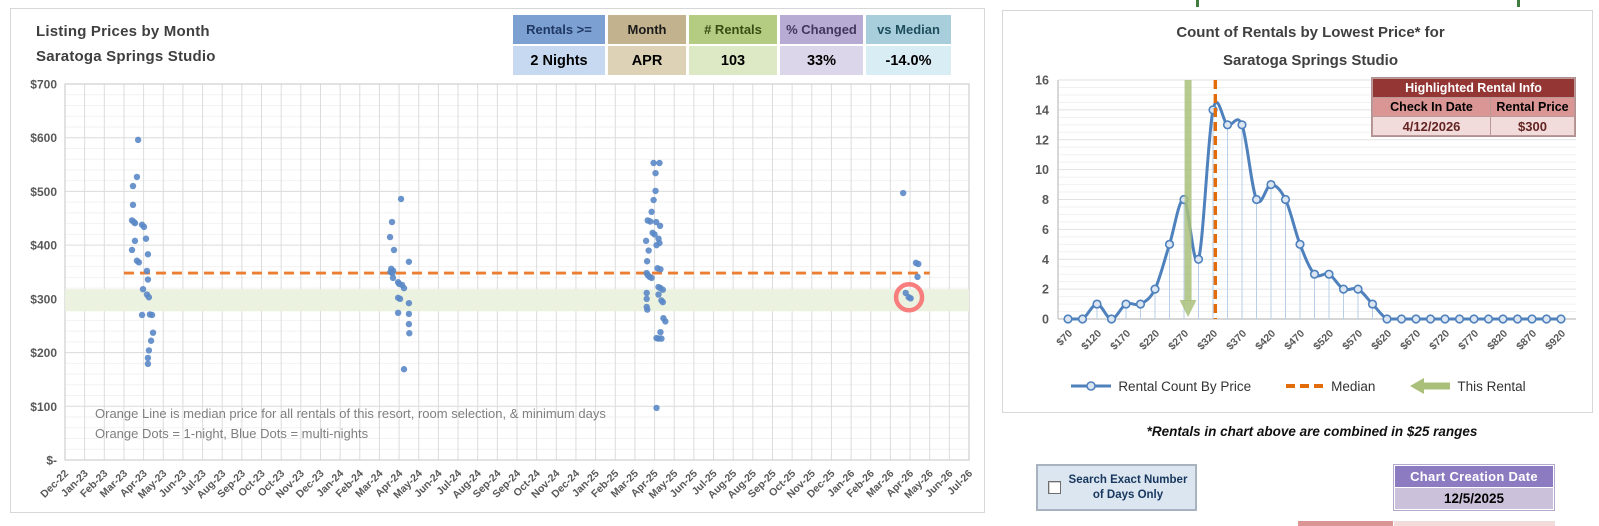 The image size is (1599, 526). I want to click on x-axis-tick-label: $120, so click(1091, 340).